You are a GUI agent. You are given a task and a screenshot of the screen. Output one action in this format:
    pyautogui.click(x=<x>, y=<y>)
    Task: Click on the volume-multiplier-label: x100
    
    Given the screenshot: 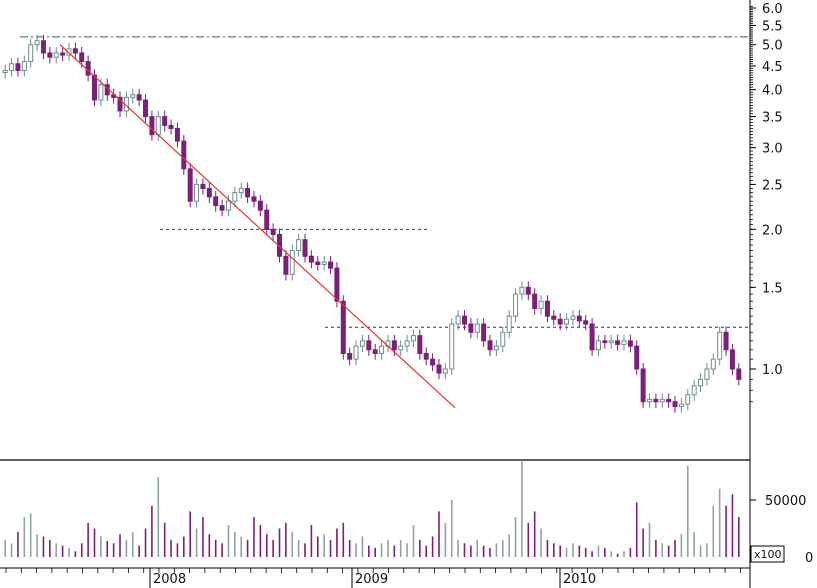 What is the action you would take?
    pyautogui.click(x=768, y=554)
    